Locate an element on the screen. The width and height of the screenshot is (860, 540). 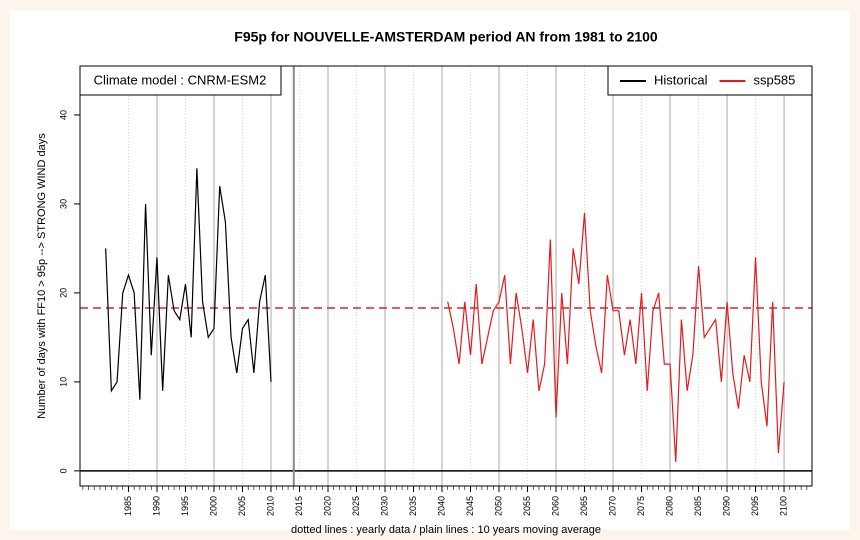
legend-label: Historical is located at coordinates (681, 79).